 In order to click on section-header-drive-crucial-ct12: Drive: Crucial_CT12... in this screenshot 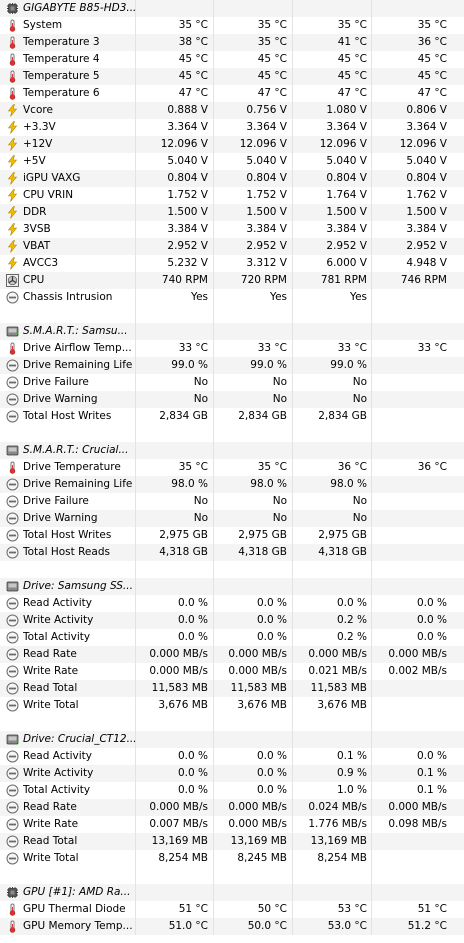, I will do `click(232, 739)`.